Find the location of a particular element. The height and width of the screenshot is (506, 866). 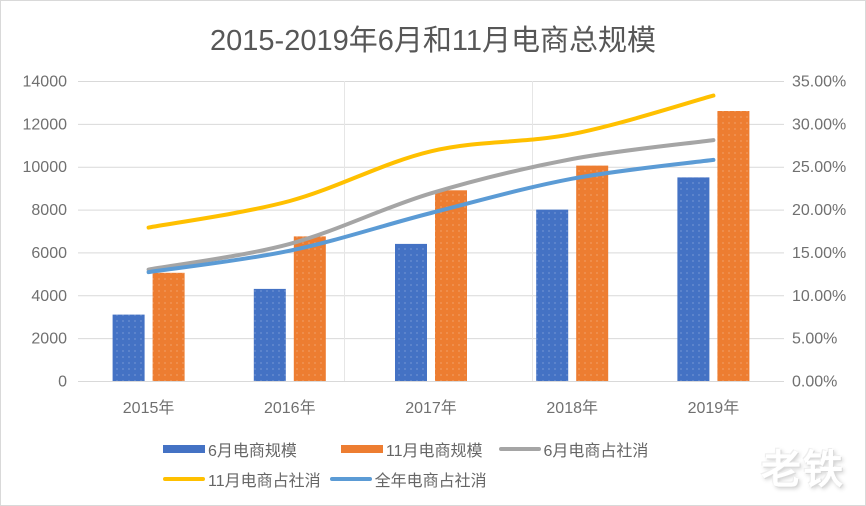

watermark: 老铁 is located at coordinates (803, 470).